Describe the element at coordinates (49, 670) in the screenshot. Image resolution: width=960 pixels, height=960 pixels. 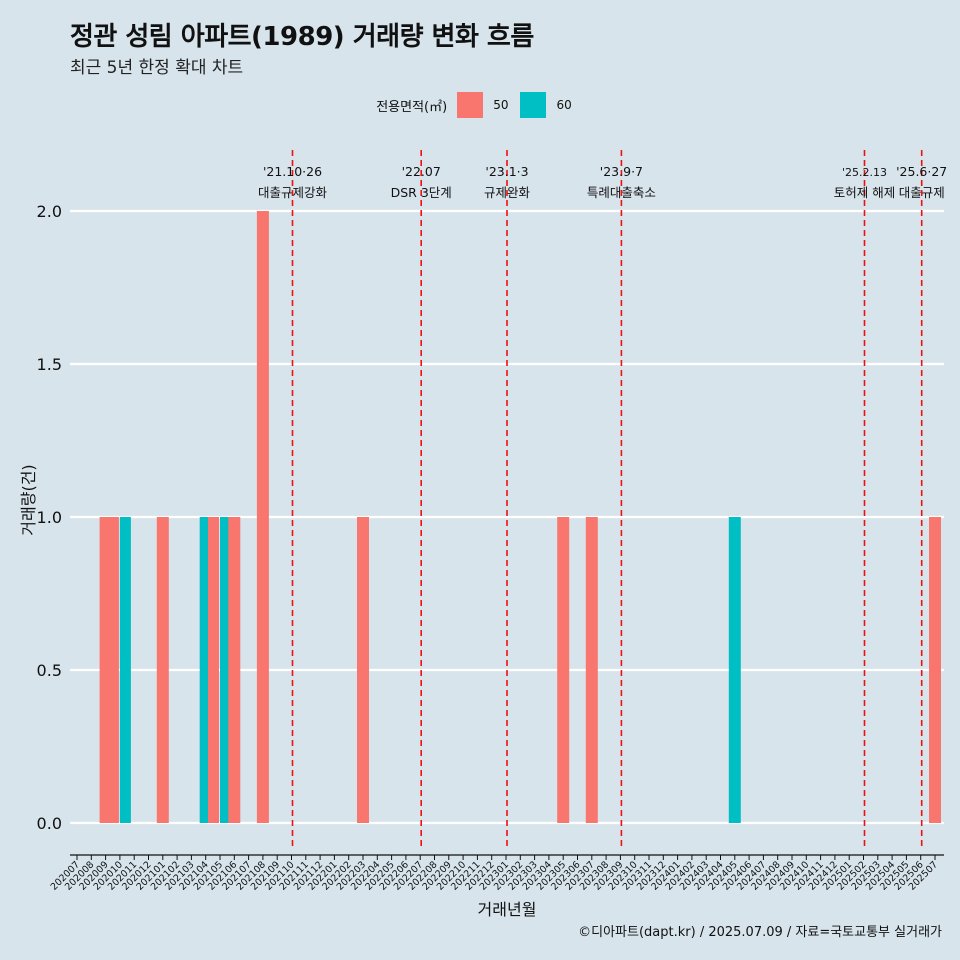
I see `y-tick-label: 0.5` at that location.